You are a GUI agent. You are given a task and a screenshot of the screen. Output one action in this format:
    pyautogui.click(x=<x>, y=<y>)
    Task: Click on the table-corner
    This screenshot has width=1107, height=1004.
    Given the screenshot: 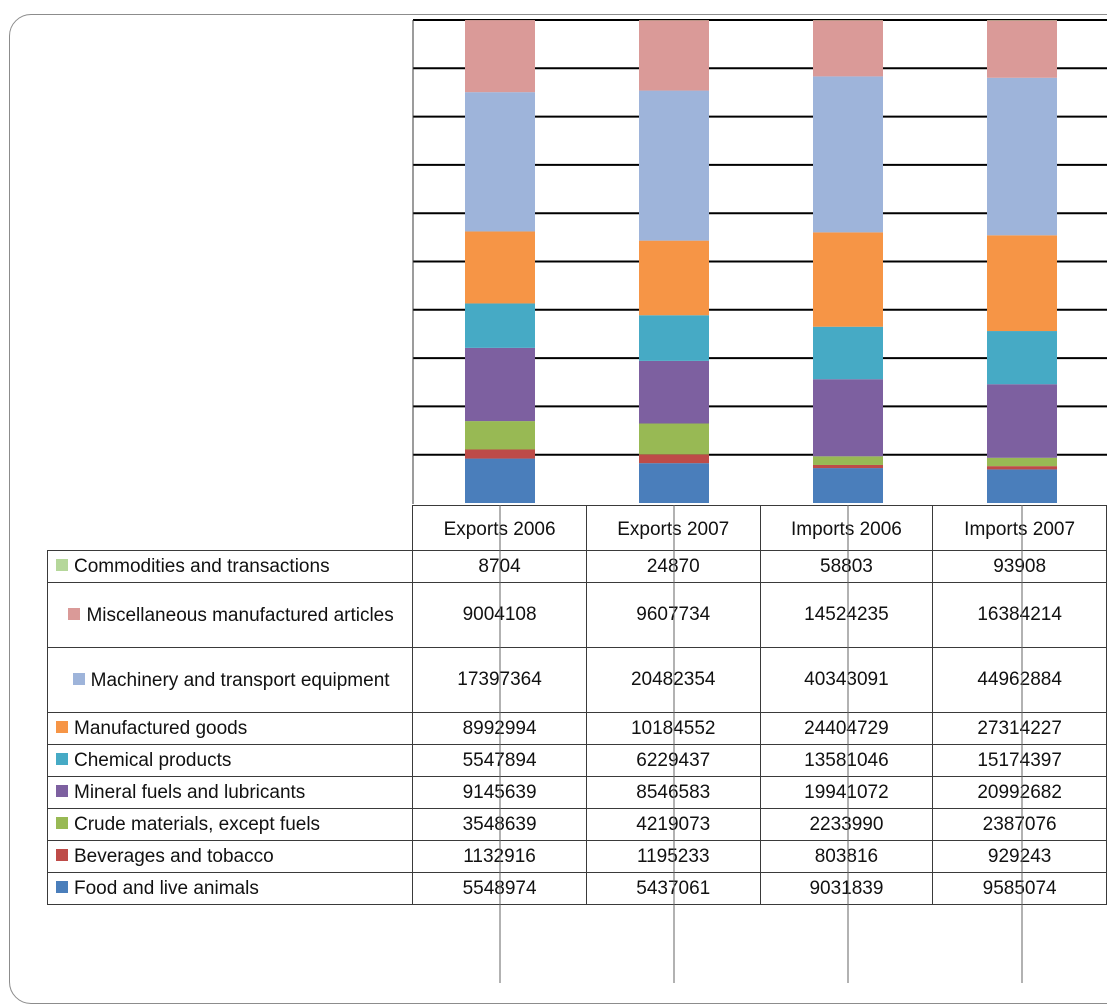 What is the action you would take?
    pyautogui.click(x=230, y=528)
    